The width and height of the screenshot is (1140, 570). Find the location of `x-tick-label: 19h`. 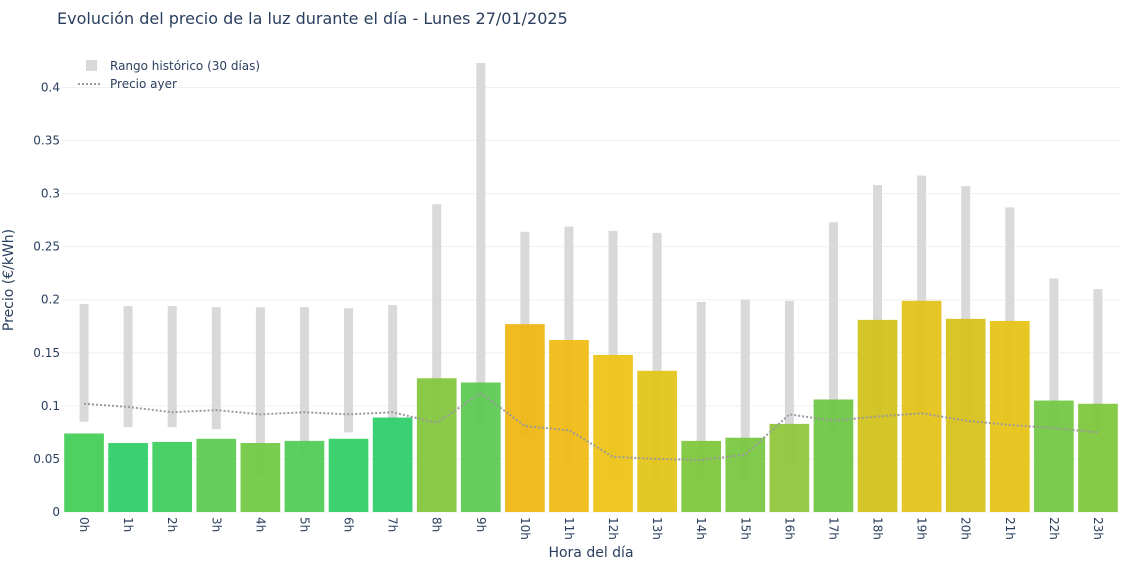

x-tick-label: 19h is located at coordinates (922, 528).